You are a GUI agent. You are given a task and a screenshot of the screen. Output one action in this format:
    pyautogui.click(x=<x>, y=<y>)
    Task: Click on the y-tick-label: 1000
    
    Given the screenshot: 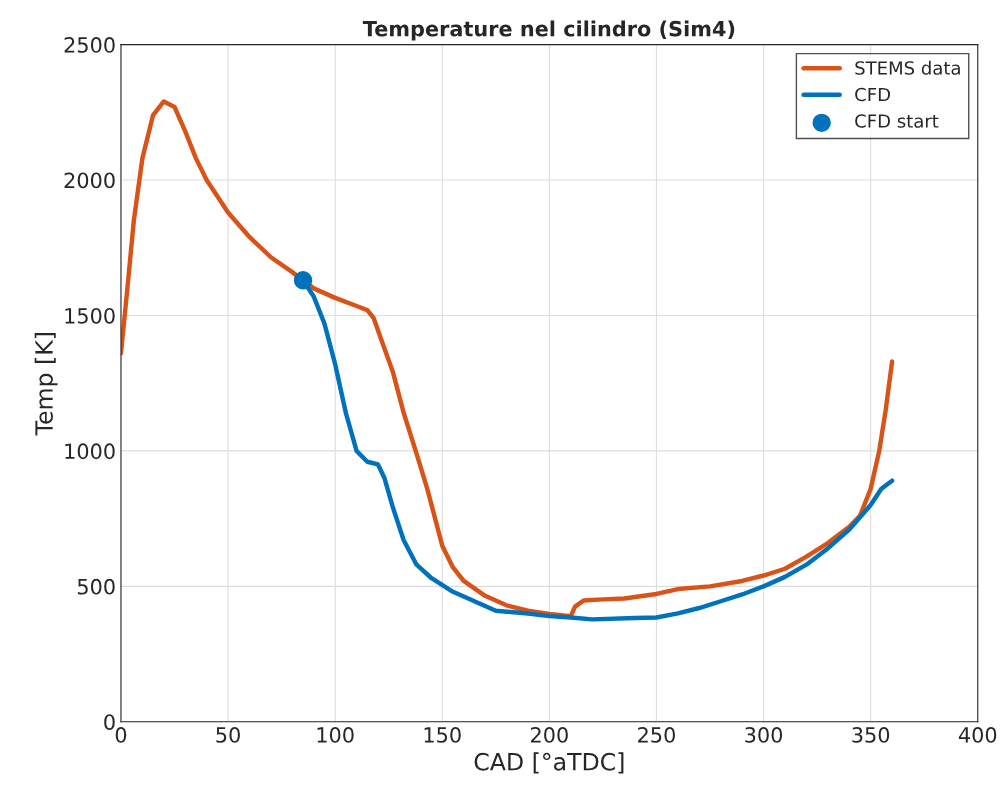 What is the action you would take?
    pyautogui.click(x=90, y=451)
    